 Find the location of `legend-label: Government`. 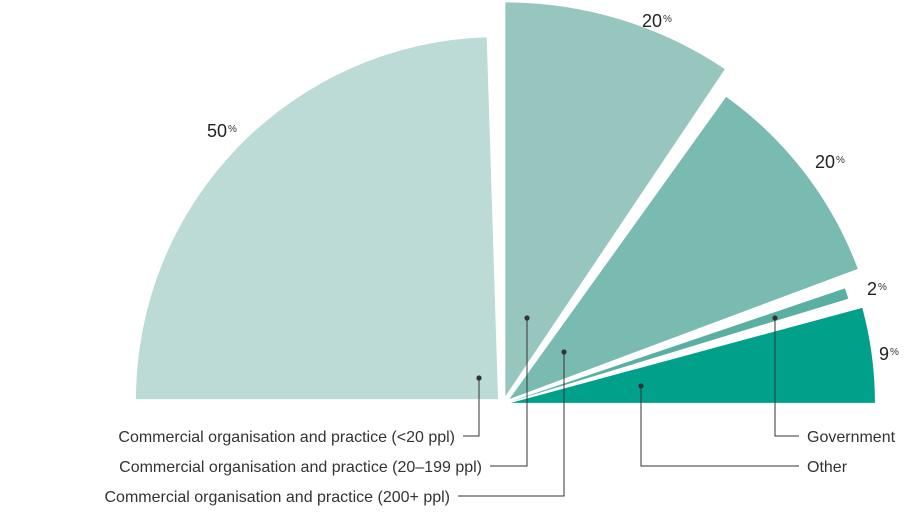

legend-label: Government is located at coordinates (851, 437).